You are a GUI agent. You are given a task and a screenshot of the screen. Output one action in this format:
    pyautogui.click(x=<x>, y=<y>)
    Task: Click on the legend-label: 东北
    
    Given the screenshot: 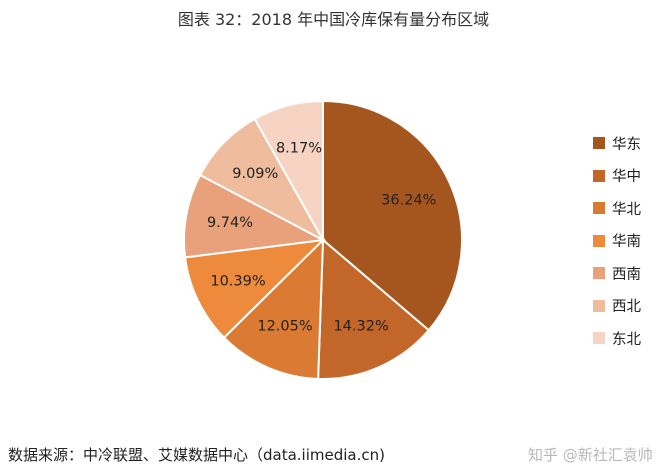 What is the action you would take?
    pyautogui.click(x=626, y=339)
    